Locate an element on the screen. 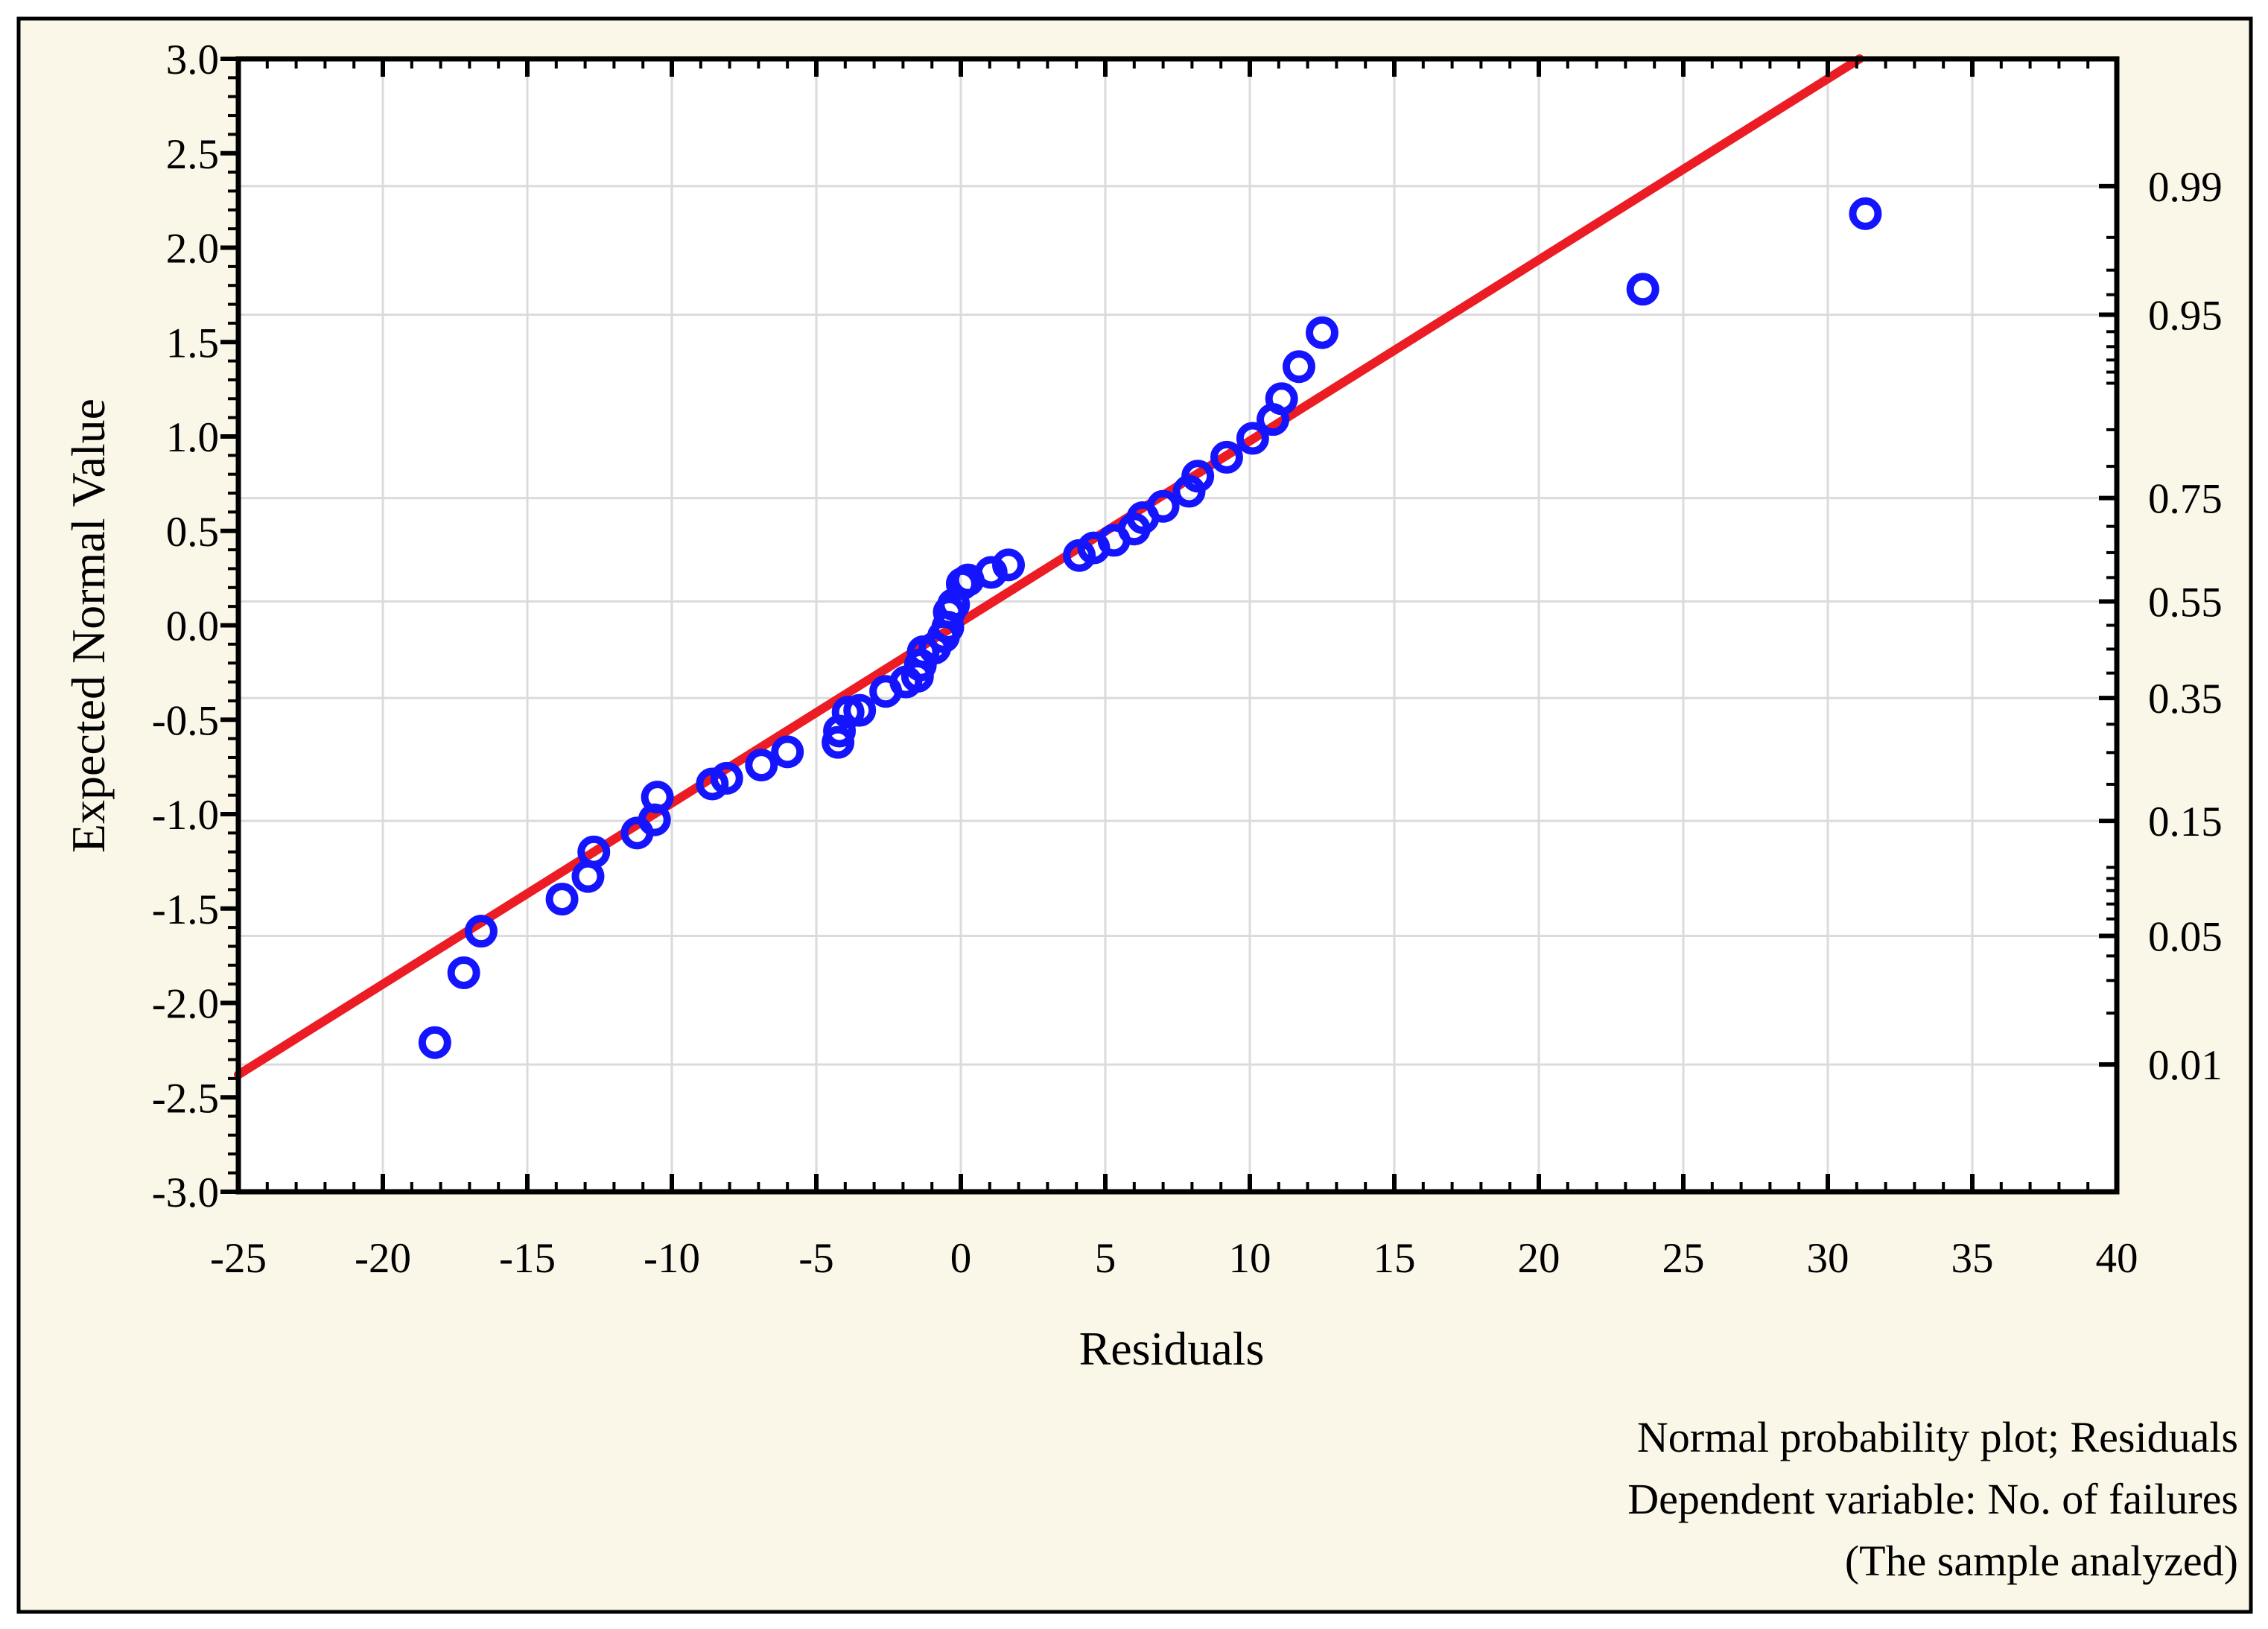  x-tick-label: 35 is located at coordinates (1972, 1259).